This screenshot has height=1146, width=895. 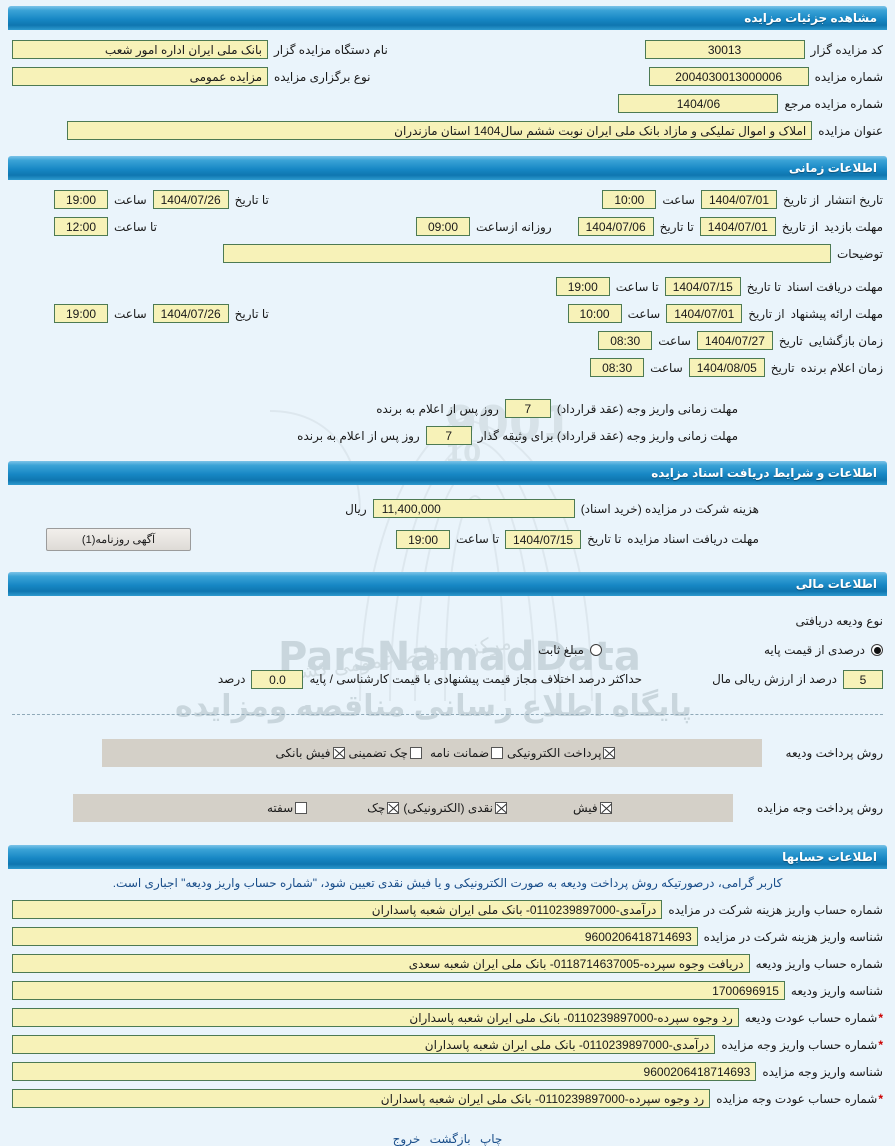 I want to click on label-description: توضیحات, so click(x=859, y=253).